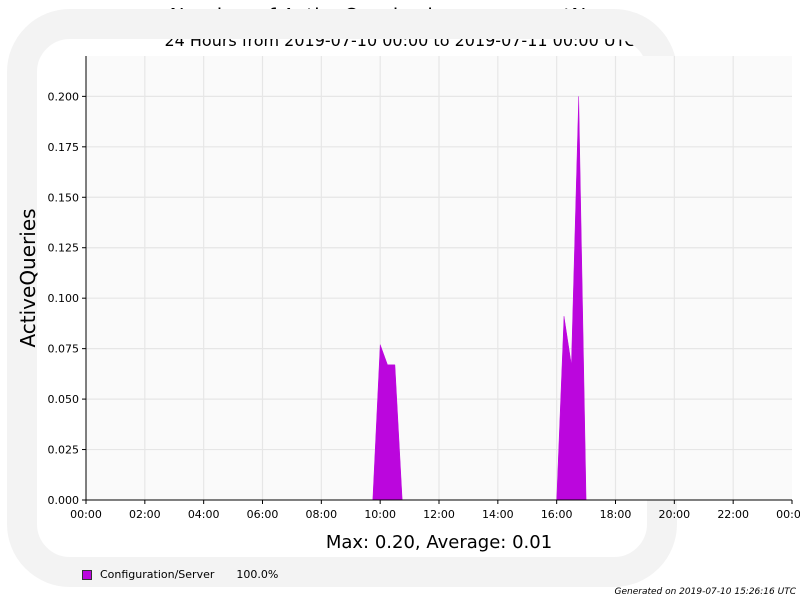 The height and width of the screenshot is (600, 800). What do you see at coordinates (64, 399) in the screenshot?
I see `y-tick-label: 0.050` at bounding box center [64, 399].